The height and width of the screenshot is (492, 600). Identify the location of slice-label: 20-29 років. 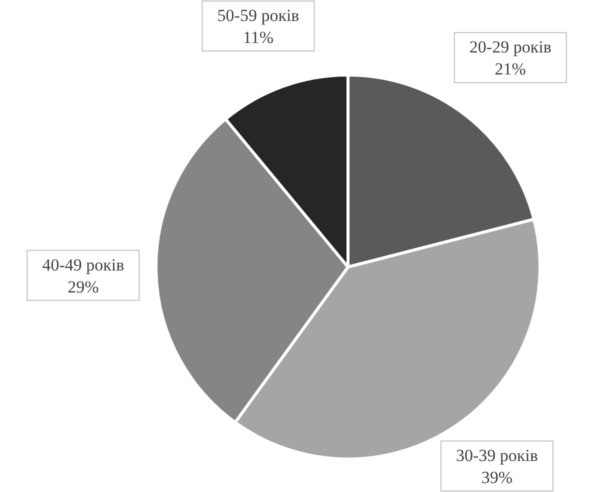
(510, 47).